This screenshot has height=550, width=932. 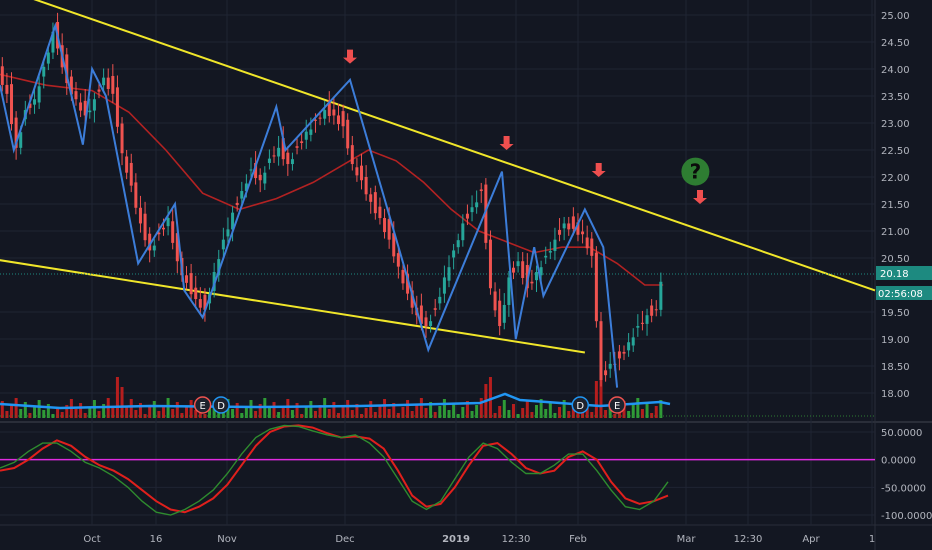 I want to click on countdown-label: 02:56:08, so click(x=900, y=294).